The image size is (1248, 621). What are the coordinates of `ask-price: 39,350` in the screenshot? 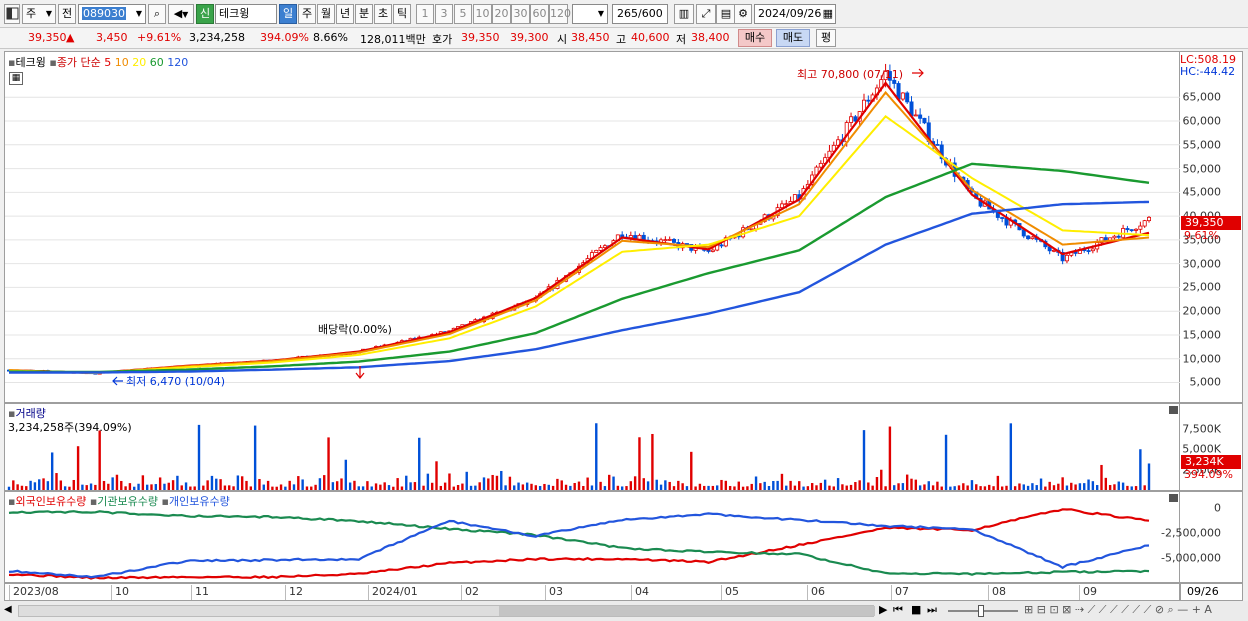 It's located at (480, 37).